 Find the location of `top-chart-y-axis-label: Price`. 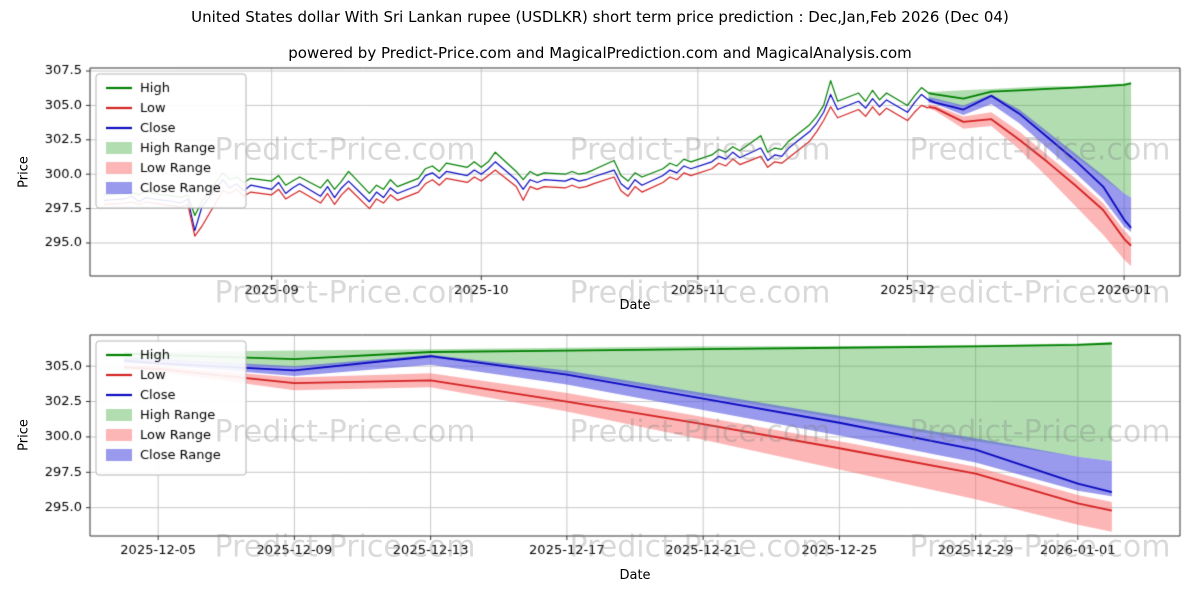

top-chart-y-axis-label: Price is located at coordinates (24, 172).